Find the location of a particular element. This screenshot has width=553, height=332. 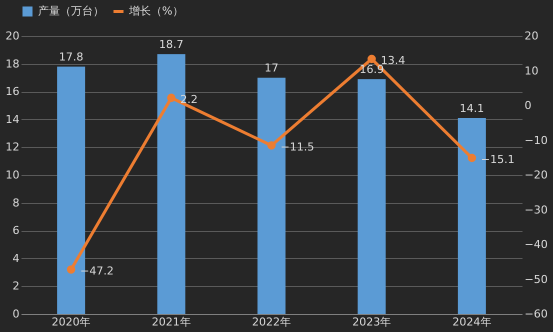

y-tick-label: 14 is located at coordinates (13, 119).